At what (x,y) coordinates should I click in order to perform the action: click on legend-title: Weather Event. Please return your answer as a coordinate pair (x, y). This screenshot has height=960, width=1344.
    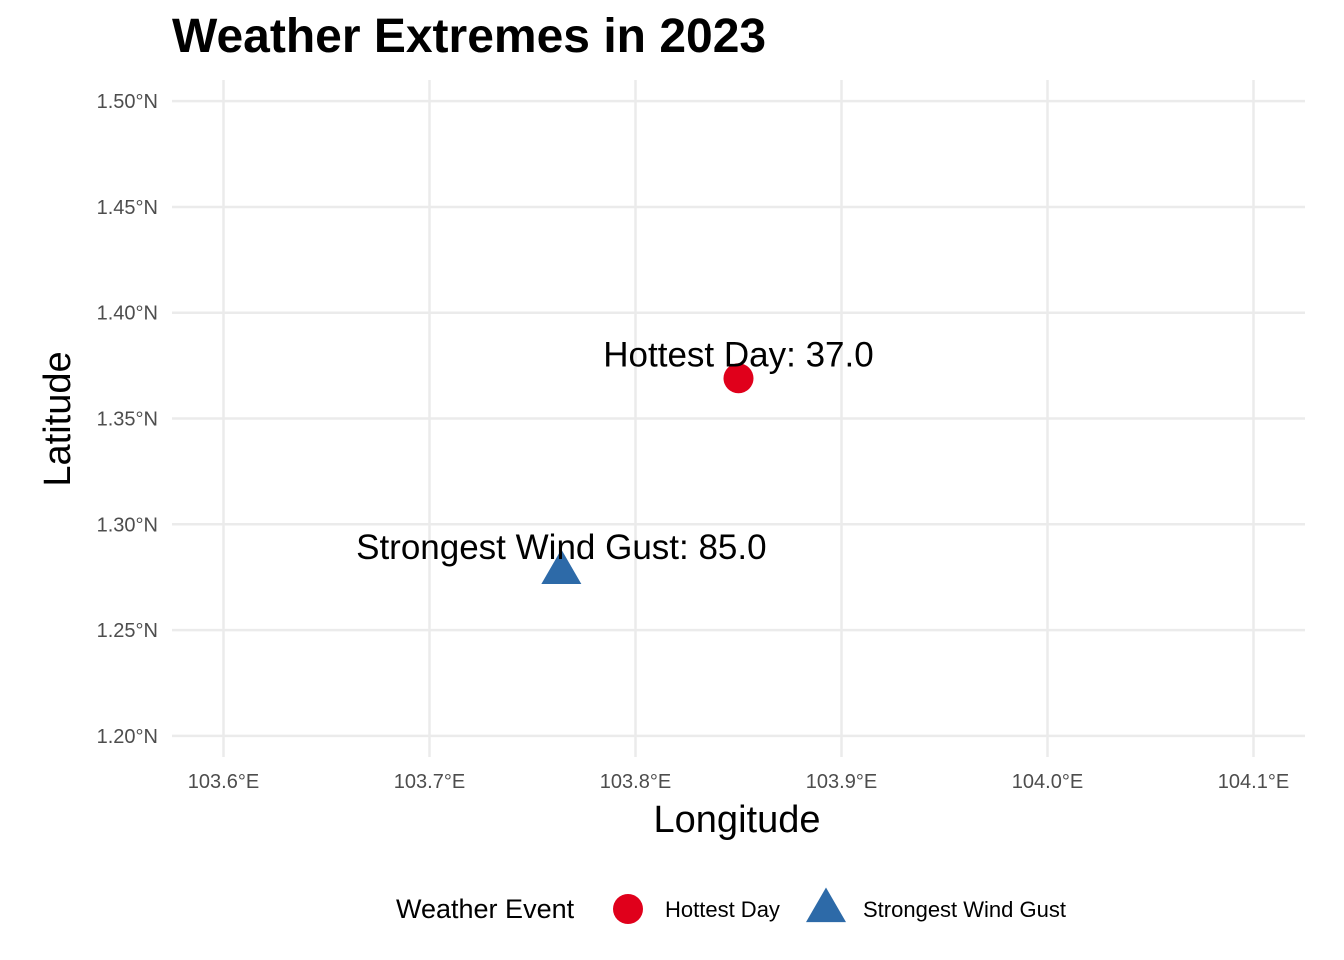
    Looking at the image, I should click on (485, 909).